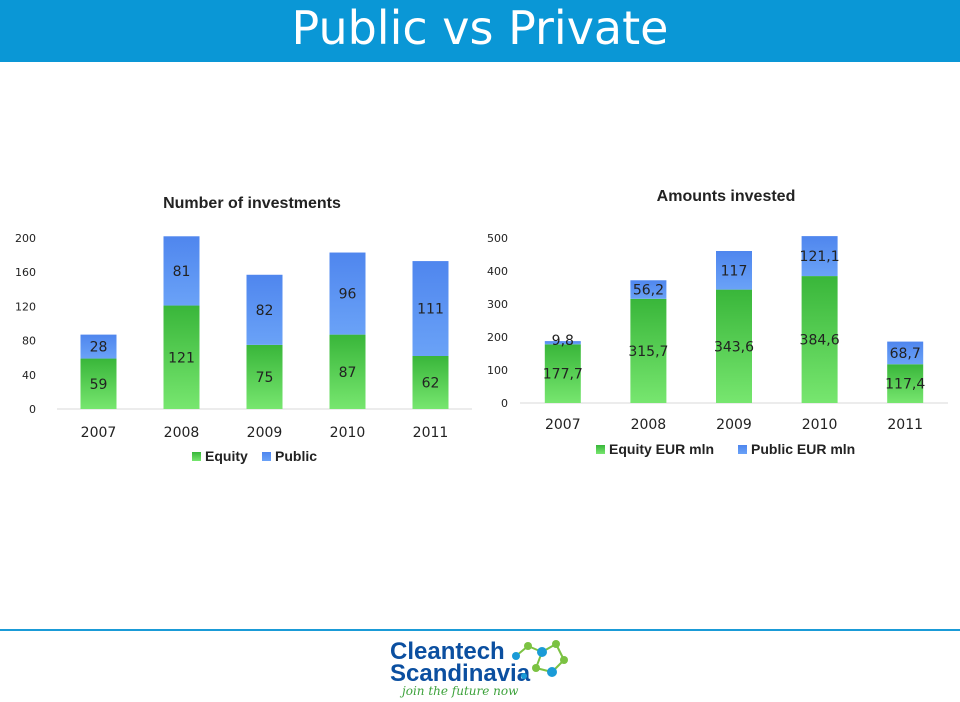 This screenshot has width=960, height=702. Describe the element at coordinates (497, 370) in the screenshot. I see `chart2-y-tick: 100` at that location.